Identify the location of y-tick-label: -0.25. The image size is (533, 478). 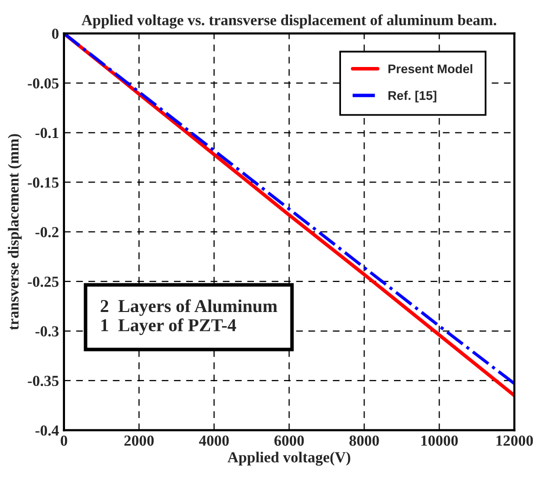
(43, 281).